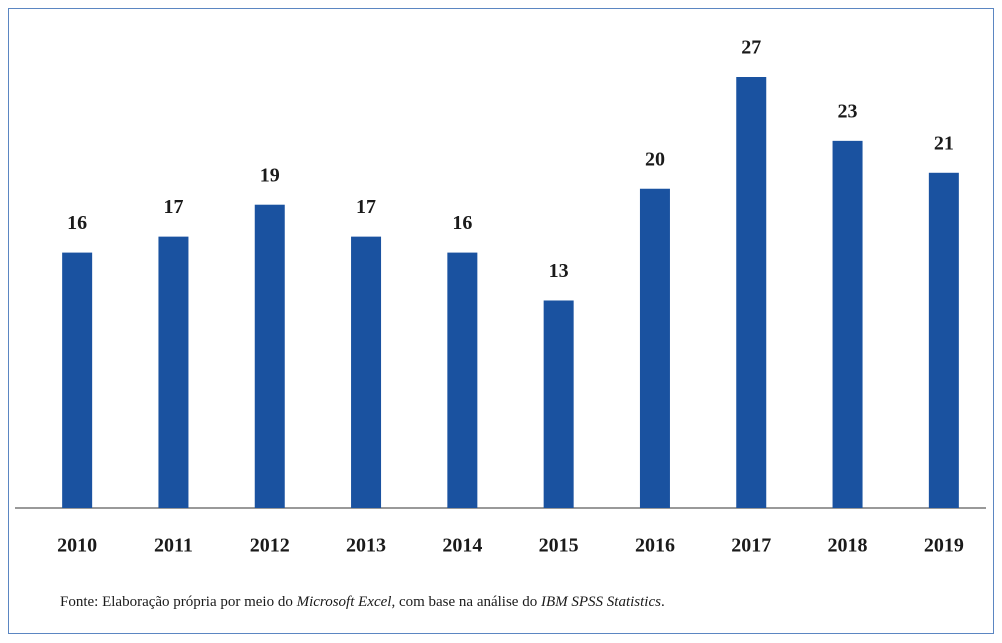  Describe the element at coordinates (178, 602) in the screenshot. I see `note-text: Fonte: Elaboração própria por meio do` at that location.